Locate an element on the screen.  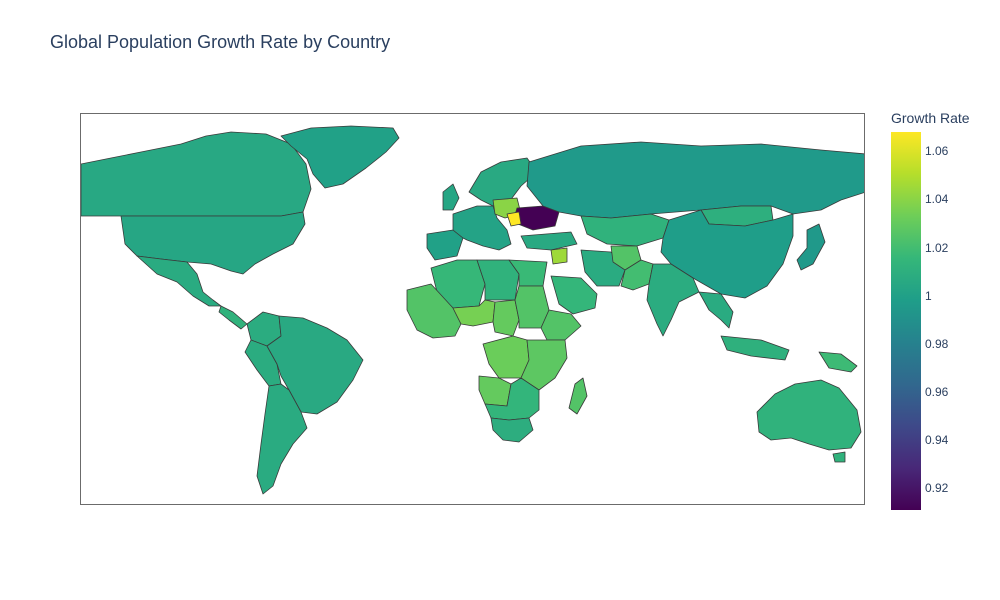
colorbar-gradient is located at coordinates (906, 321).